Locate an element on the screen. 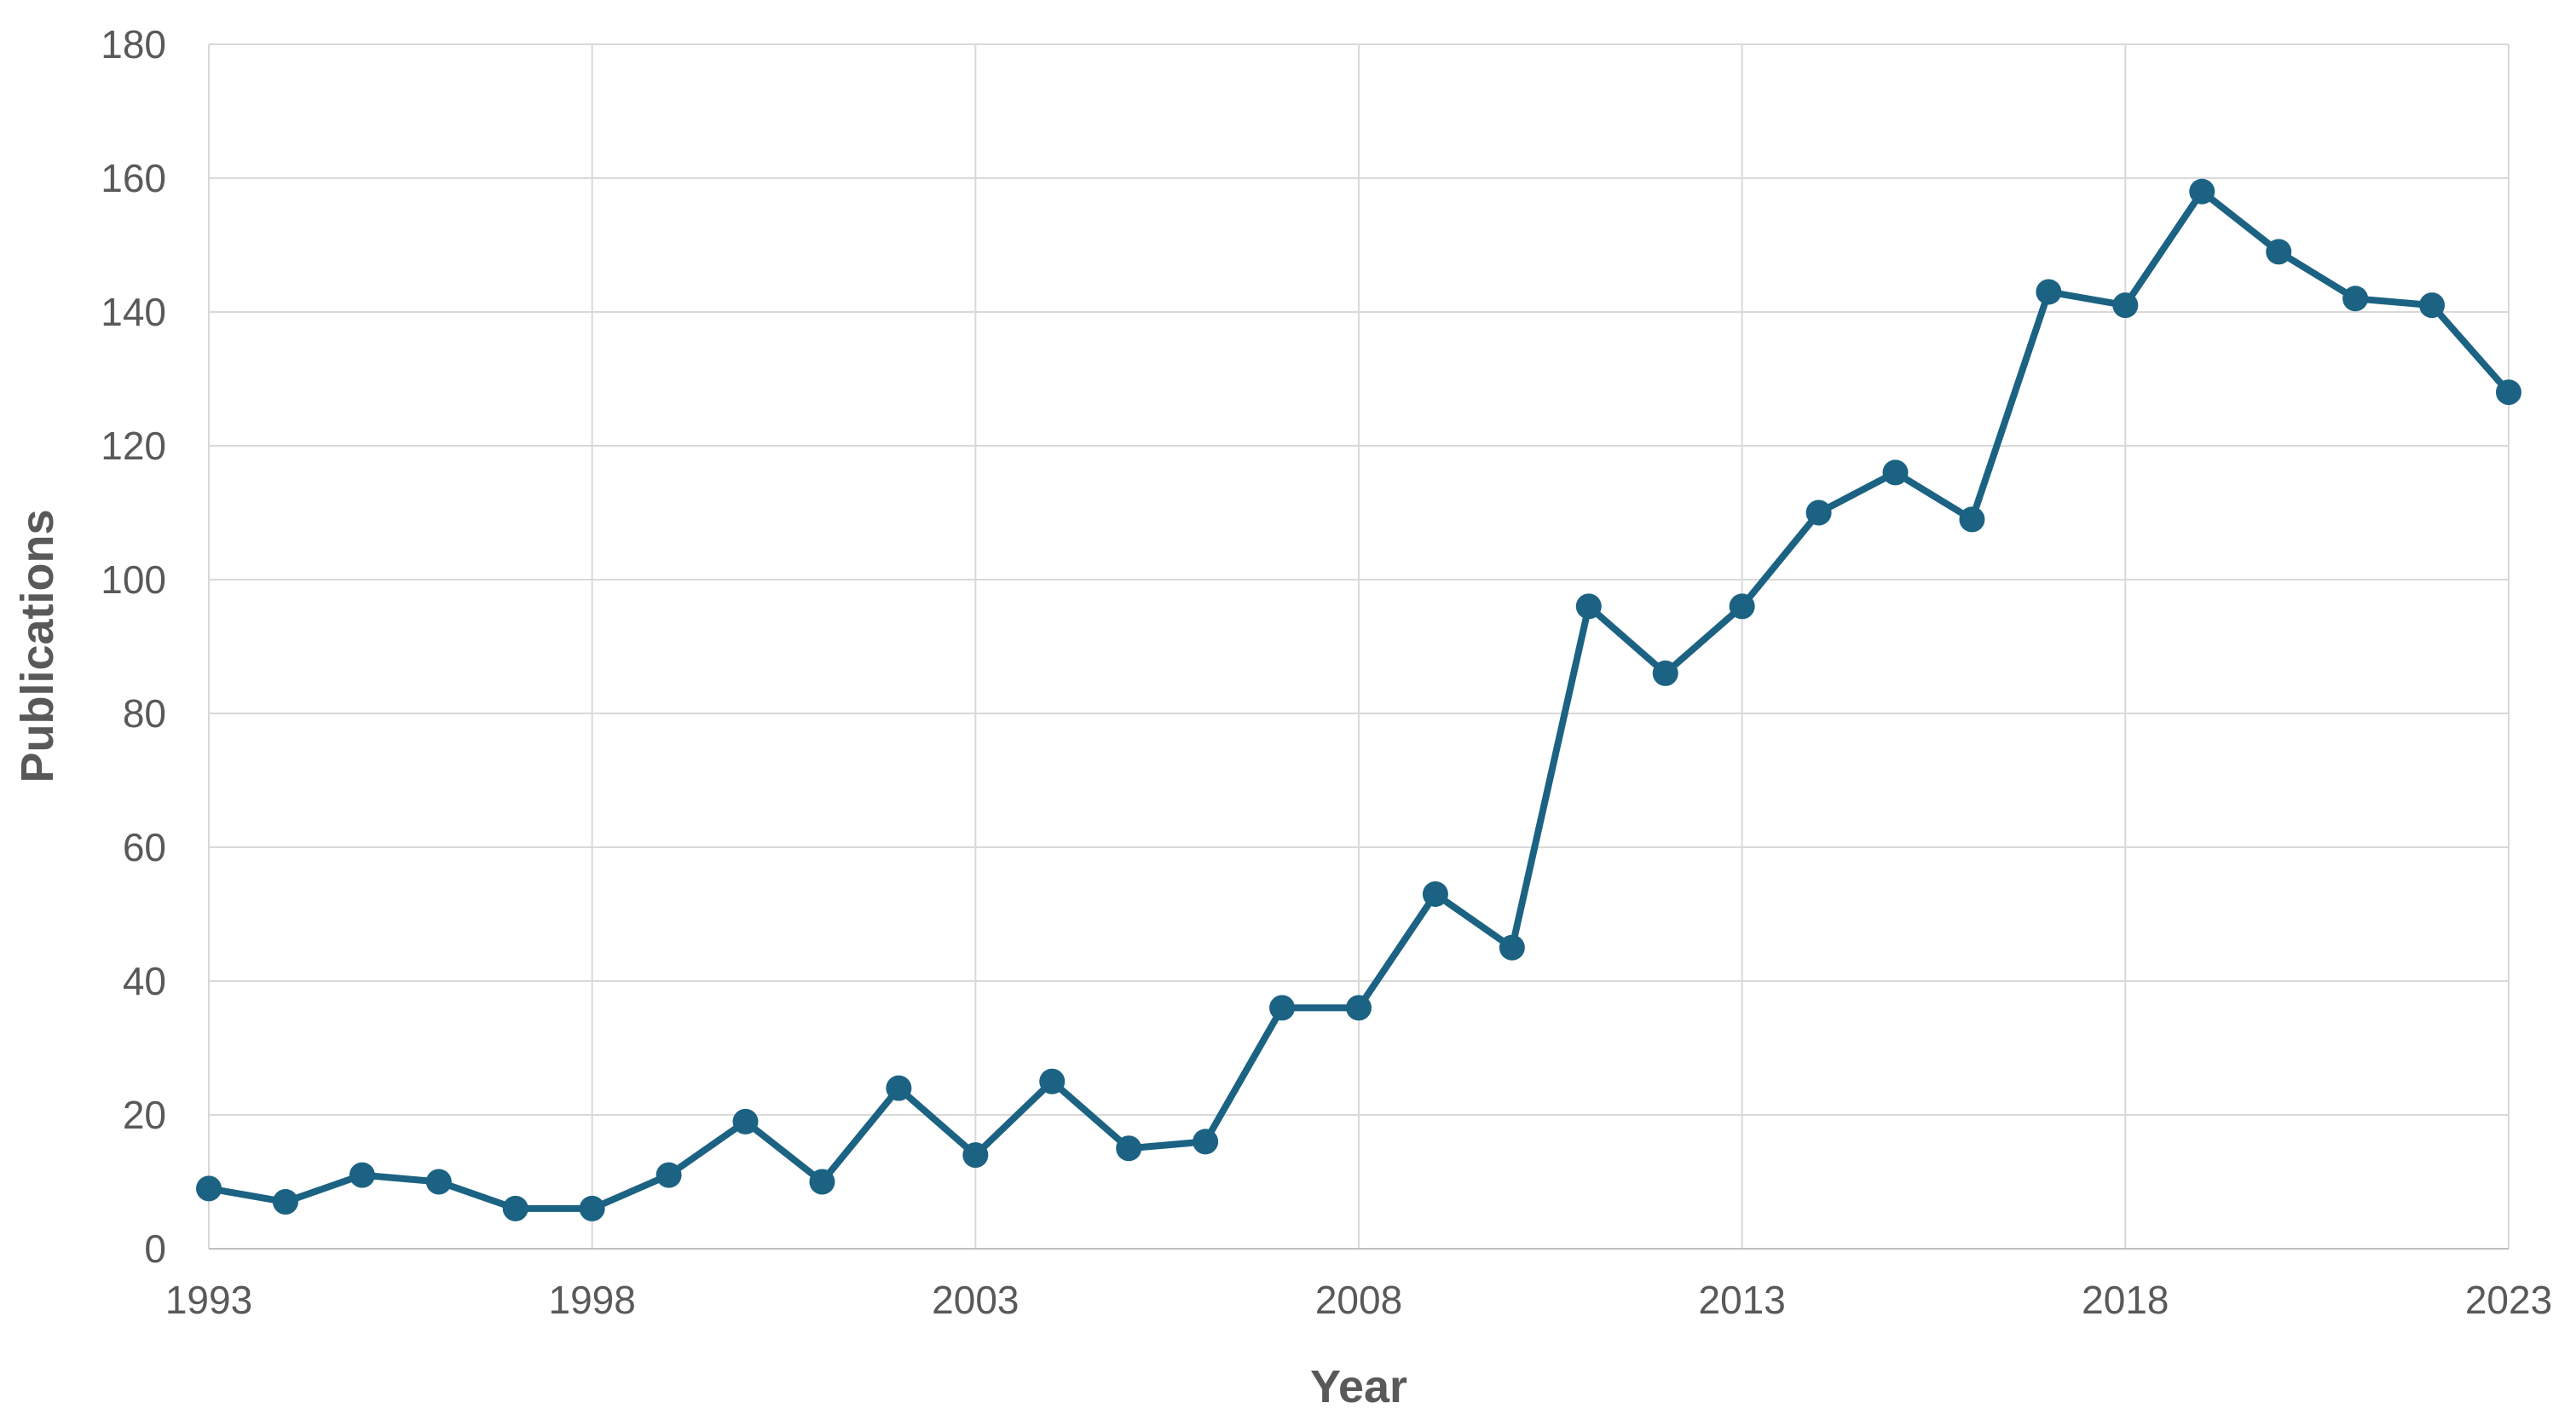  x-tick-label: 2018 is located at coordinates (2125, 1300).